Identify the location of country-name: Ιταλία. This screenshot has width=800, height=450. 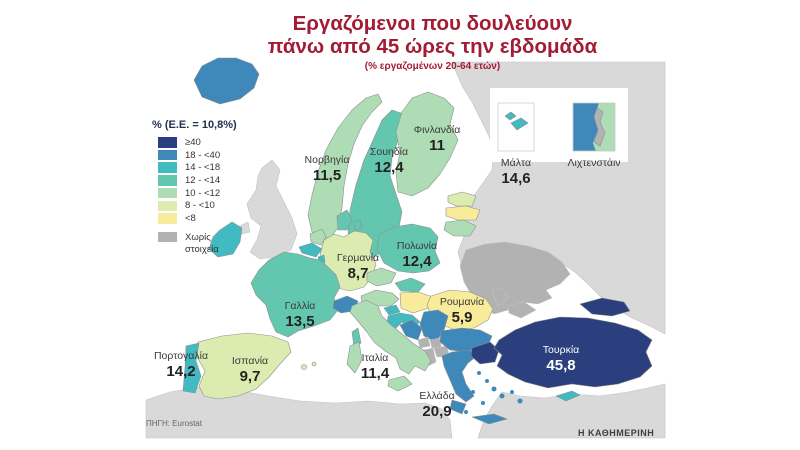
(375, 358).